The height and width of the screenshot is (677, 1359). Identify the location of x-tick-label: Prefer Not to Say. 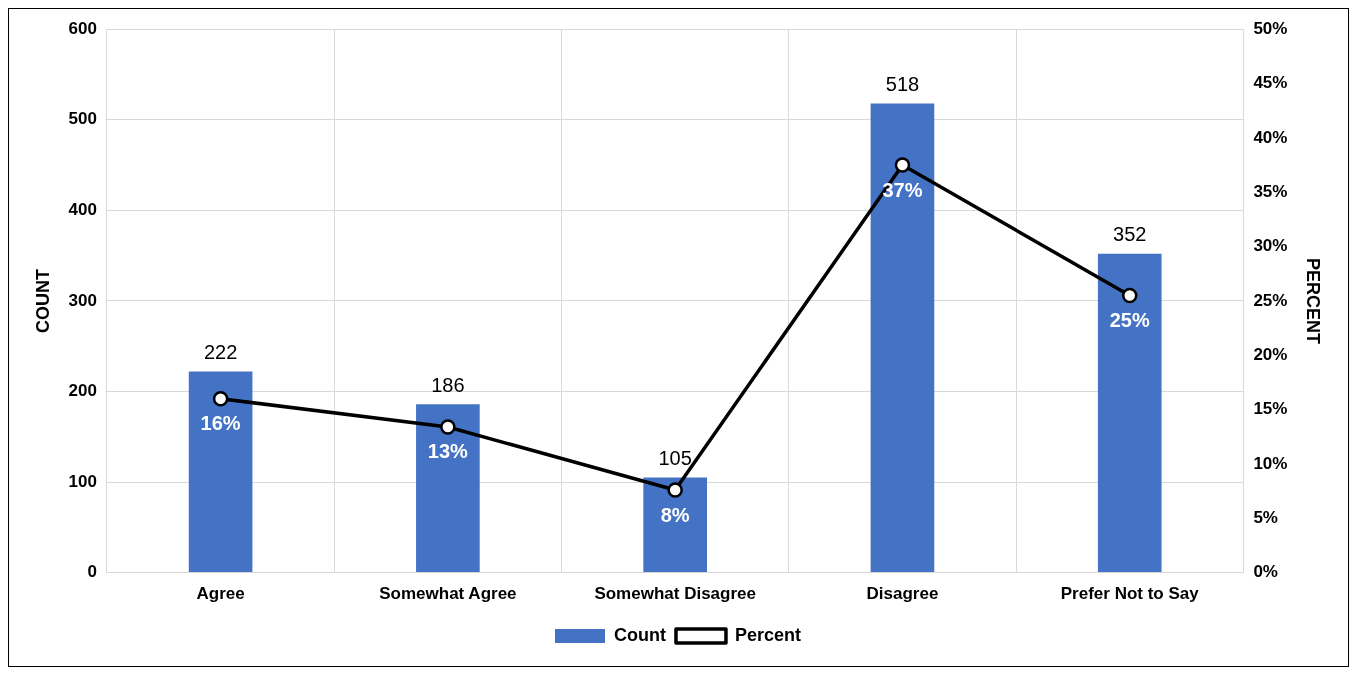
(1130, 594).